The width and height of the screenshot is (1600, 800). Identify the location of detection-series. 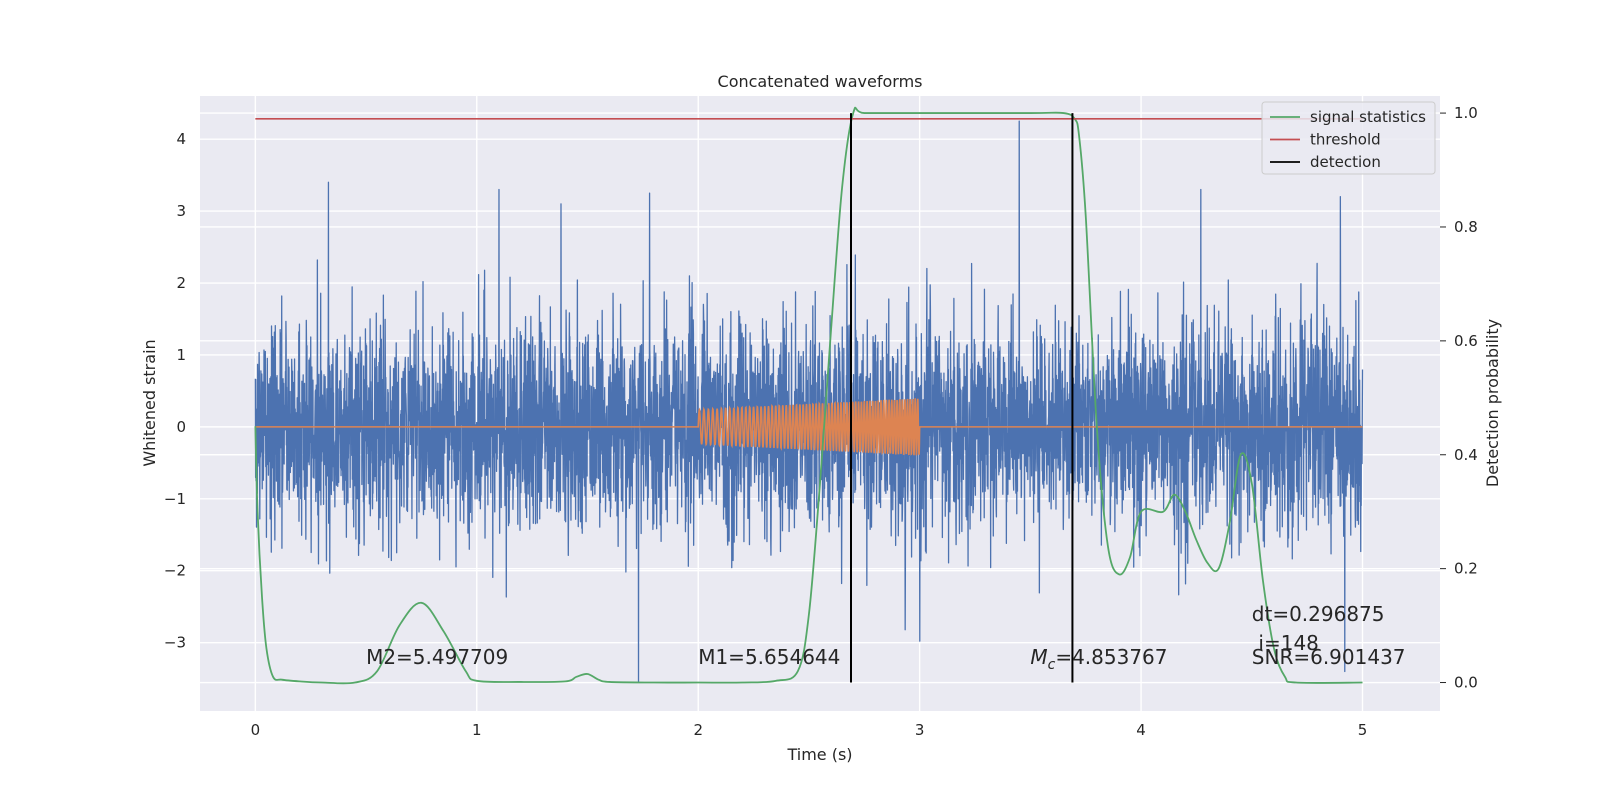
(962, 398).